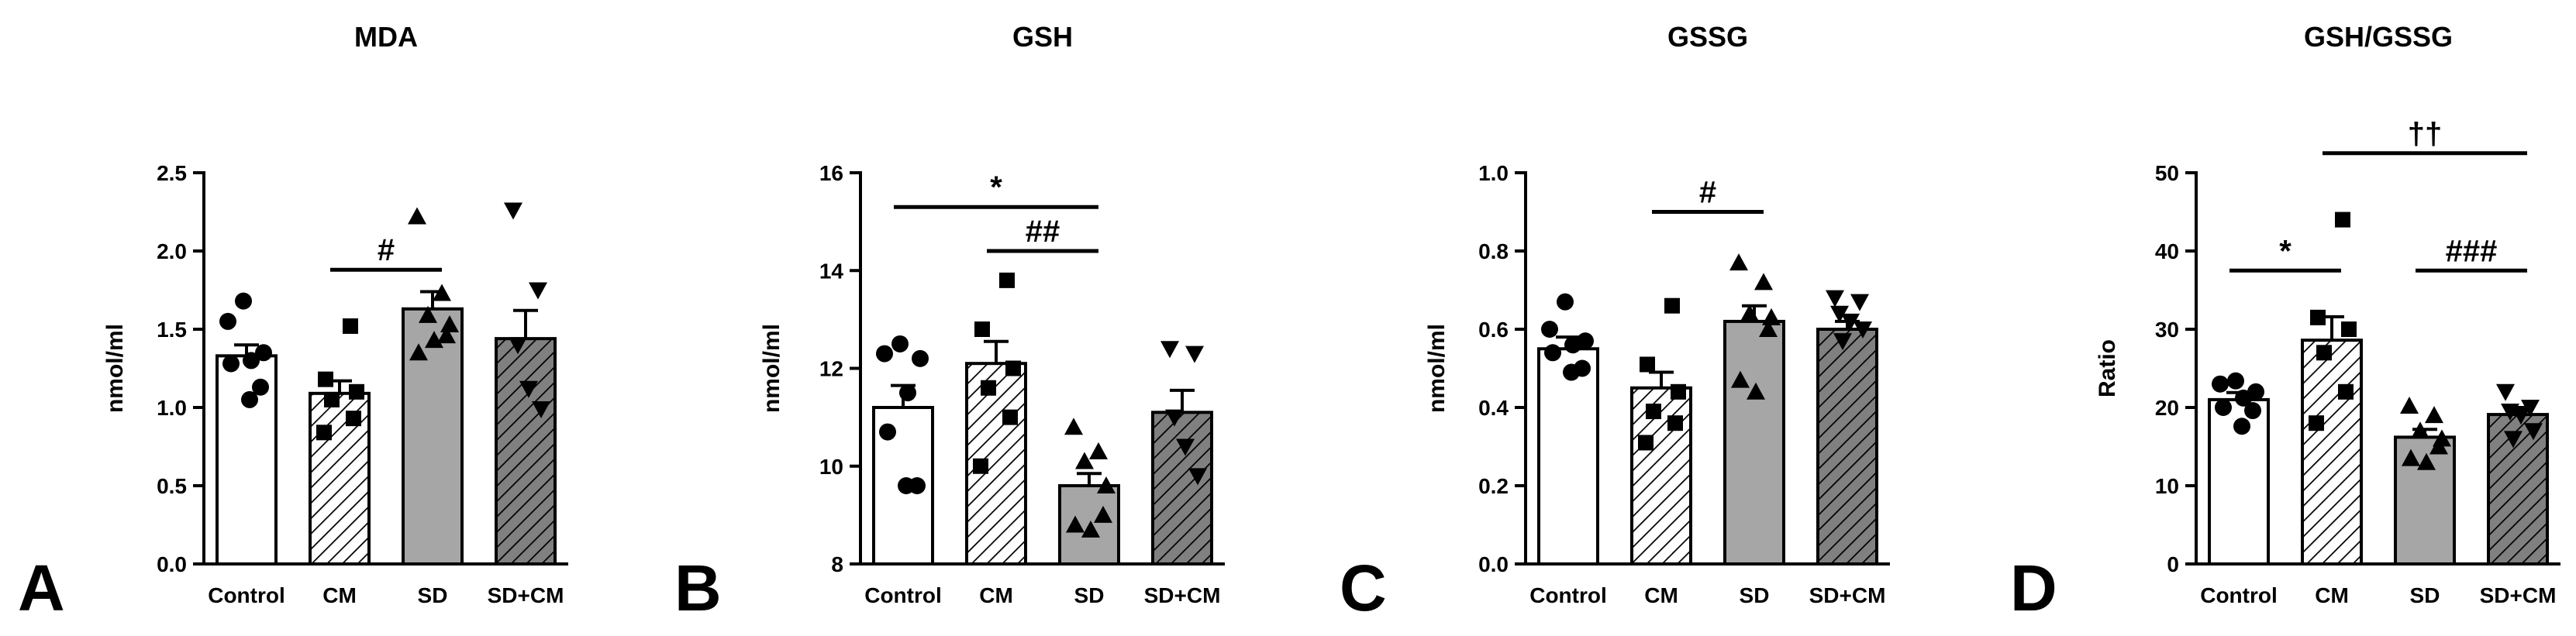  Describe the element at coordinates (831, 369) in the screenshot. I see `y-tick-label: 12` at that location.